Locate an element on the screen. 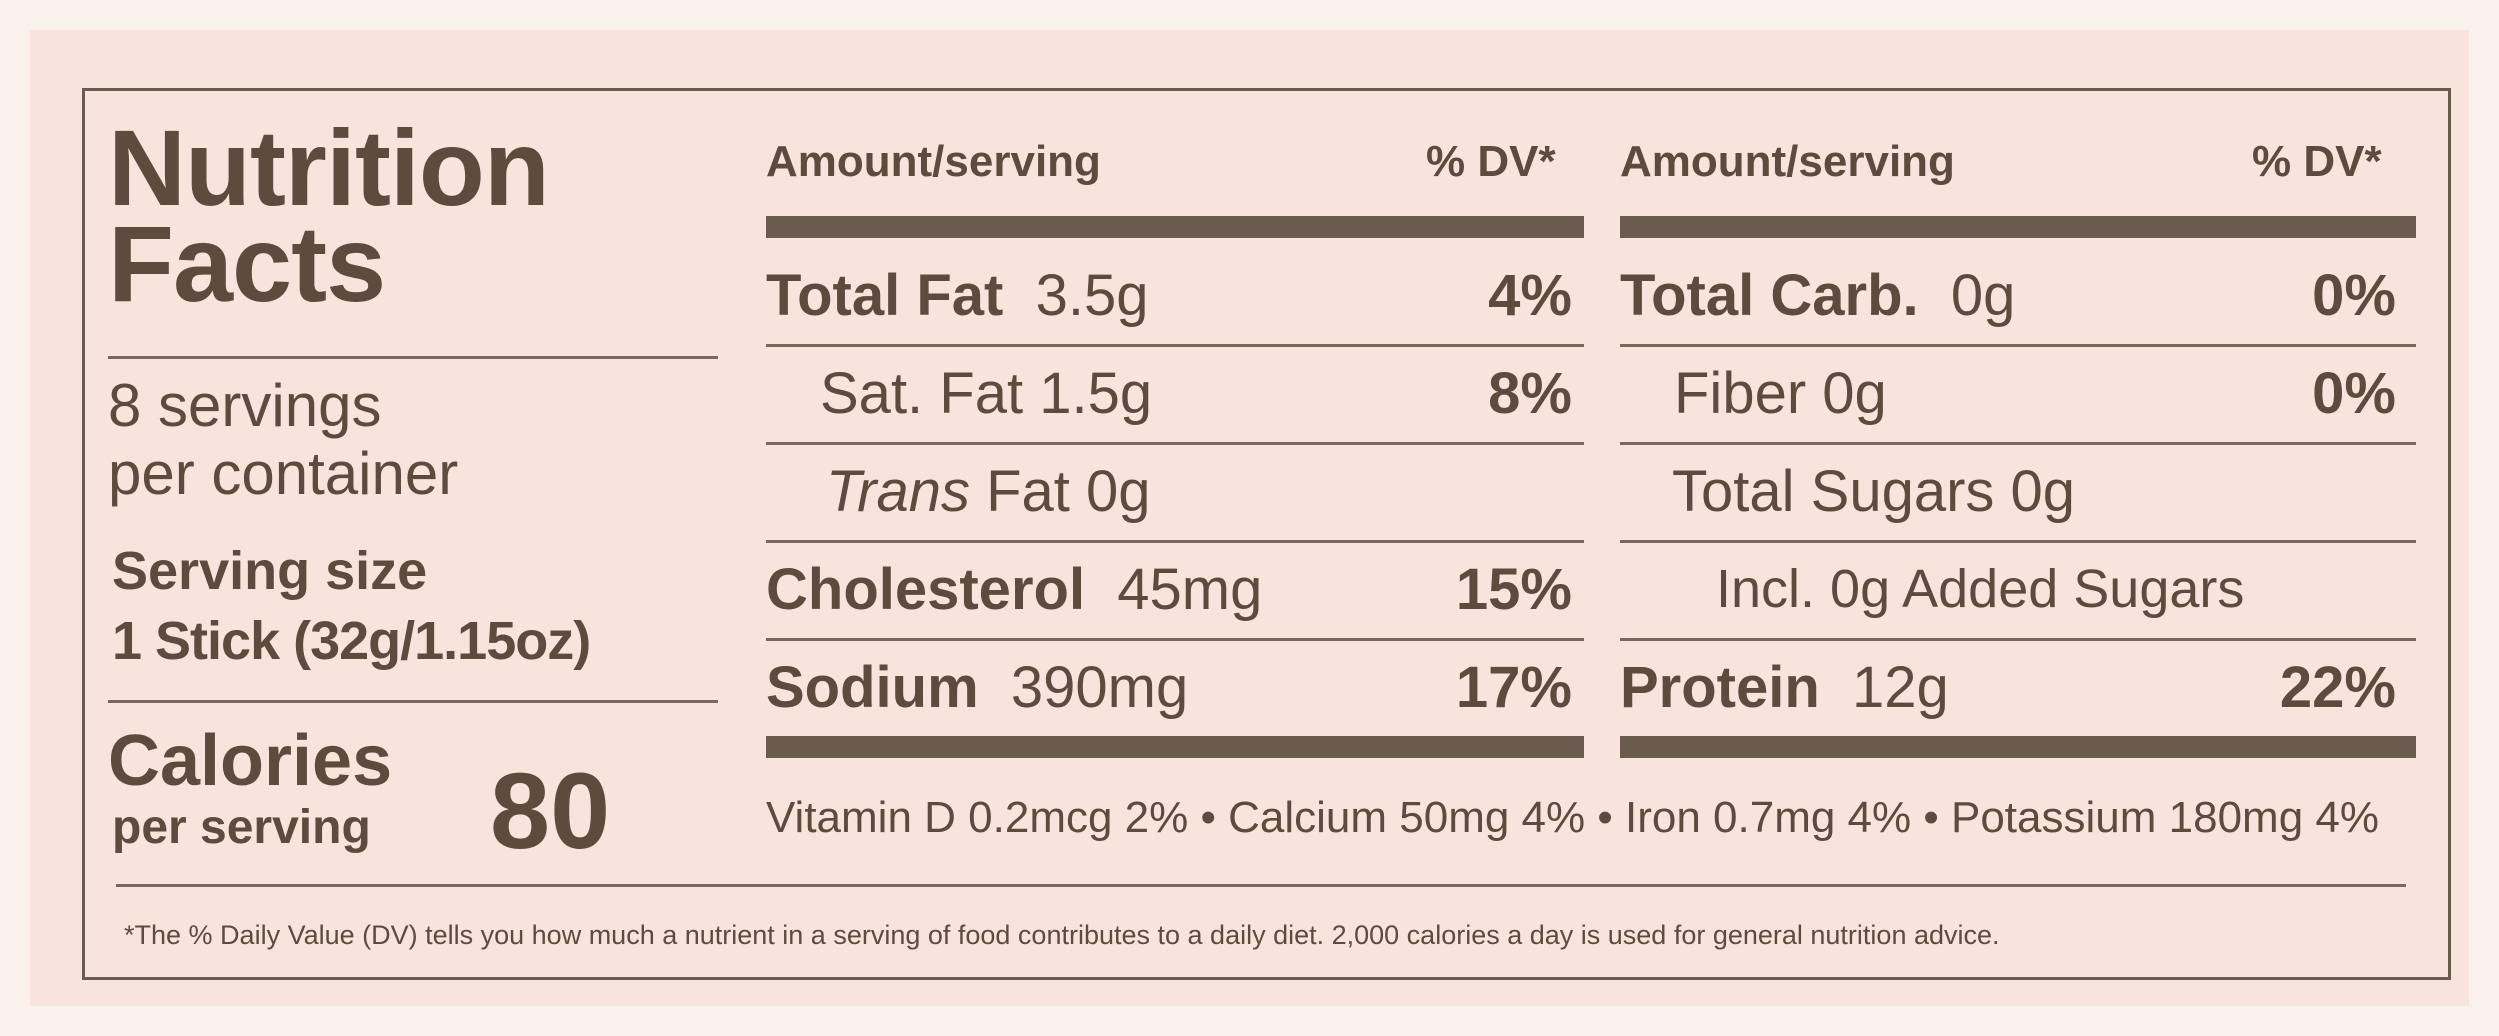 The height and width of the screenshot is (1036, 2499). carb-row: Total Carb. 0g is located at coordinates (1817, 295).